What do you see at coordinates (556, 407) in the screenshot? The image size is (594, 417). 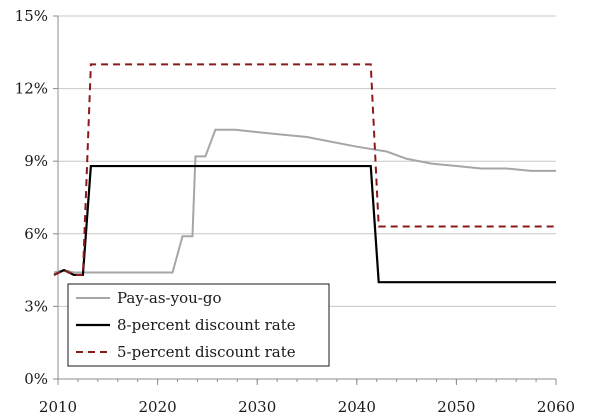 I see `x-tick-label-5: 2060` at bounding box center [556, 407].